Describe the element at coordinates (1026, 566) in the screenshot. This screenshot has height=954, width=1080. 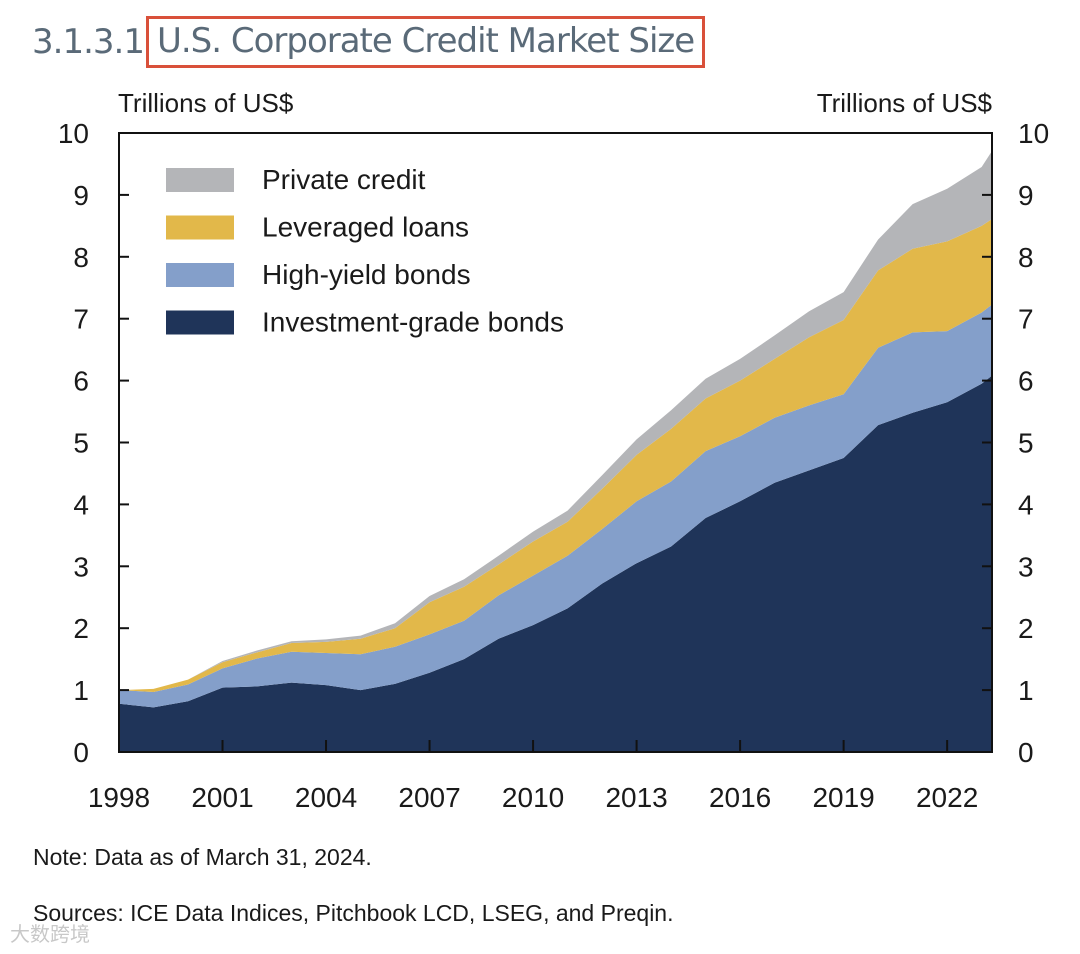
I see `y-tick-label-right: 3` at that location.